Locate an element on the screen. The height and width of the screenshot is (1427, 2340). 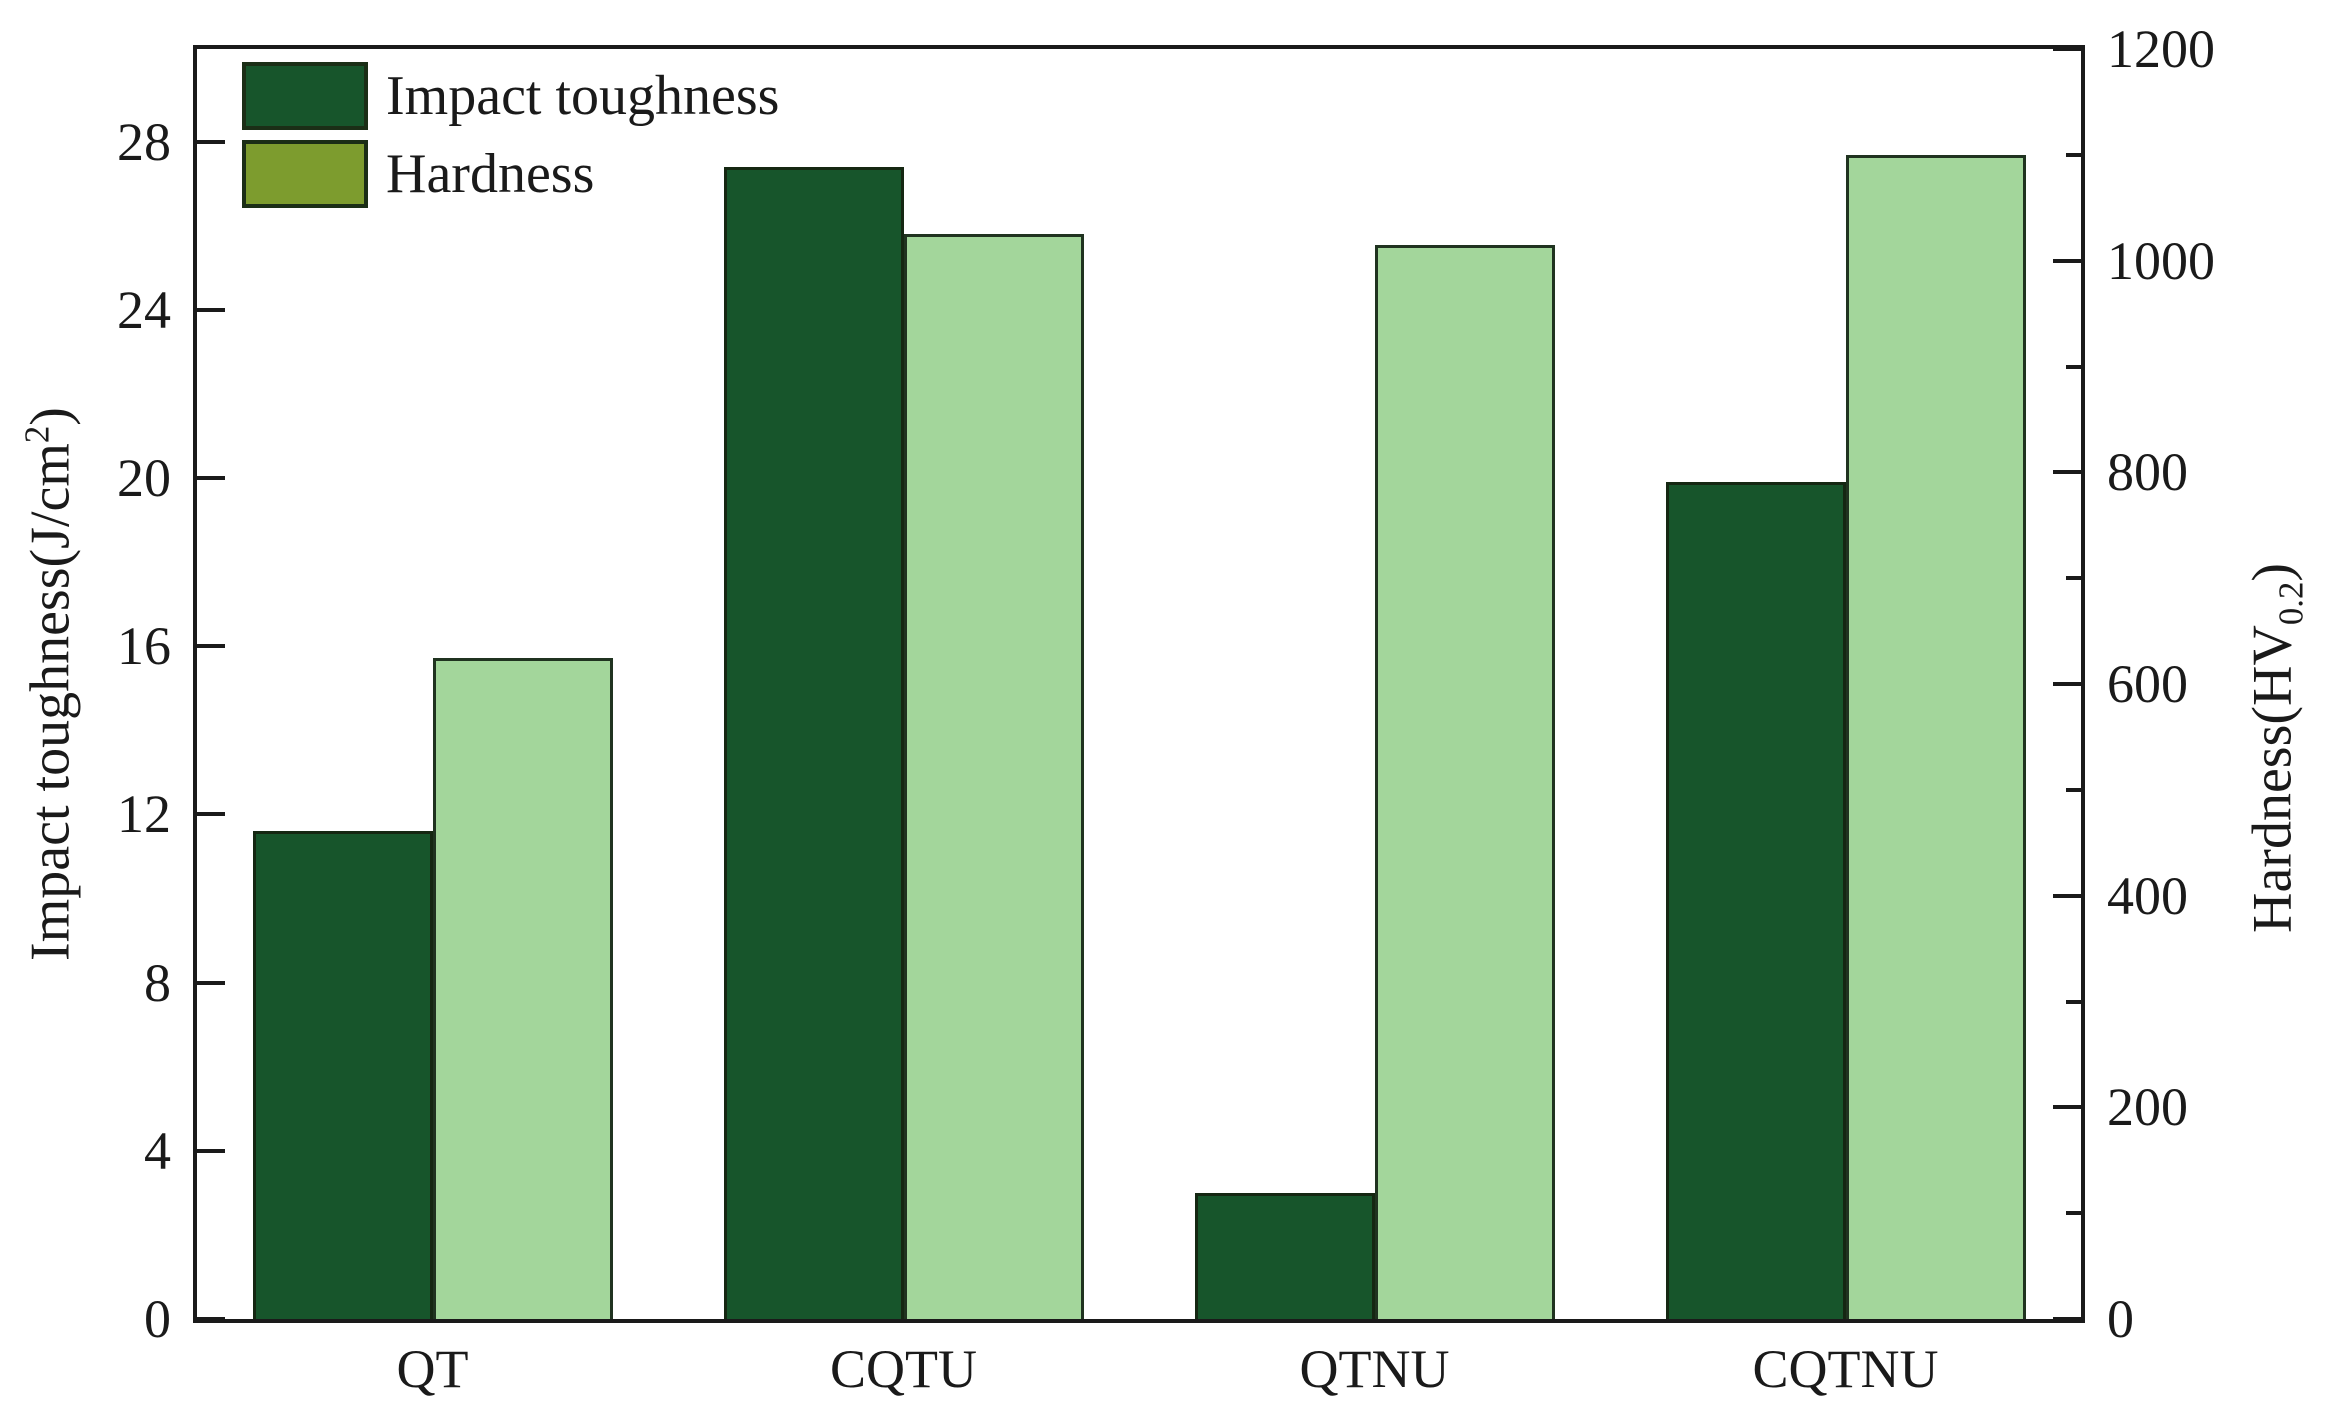
left-axis-tick-label: 20 is located at coordinates (144, 477).